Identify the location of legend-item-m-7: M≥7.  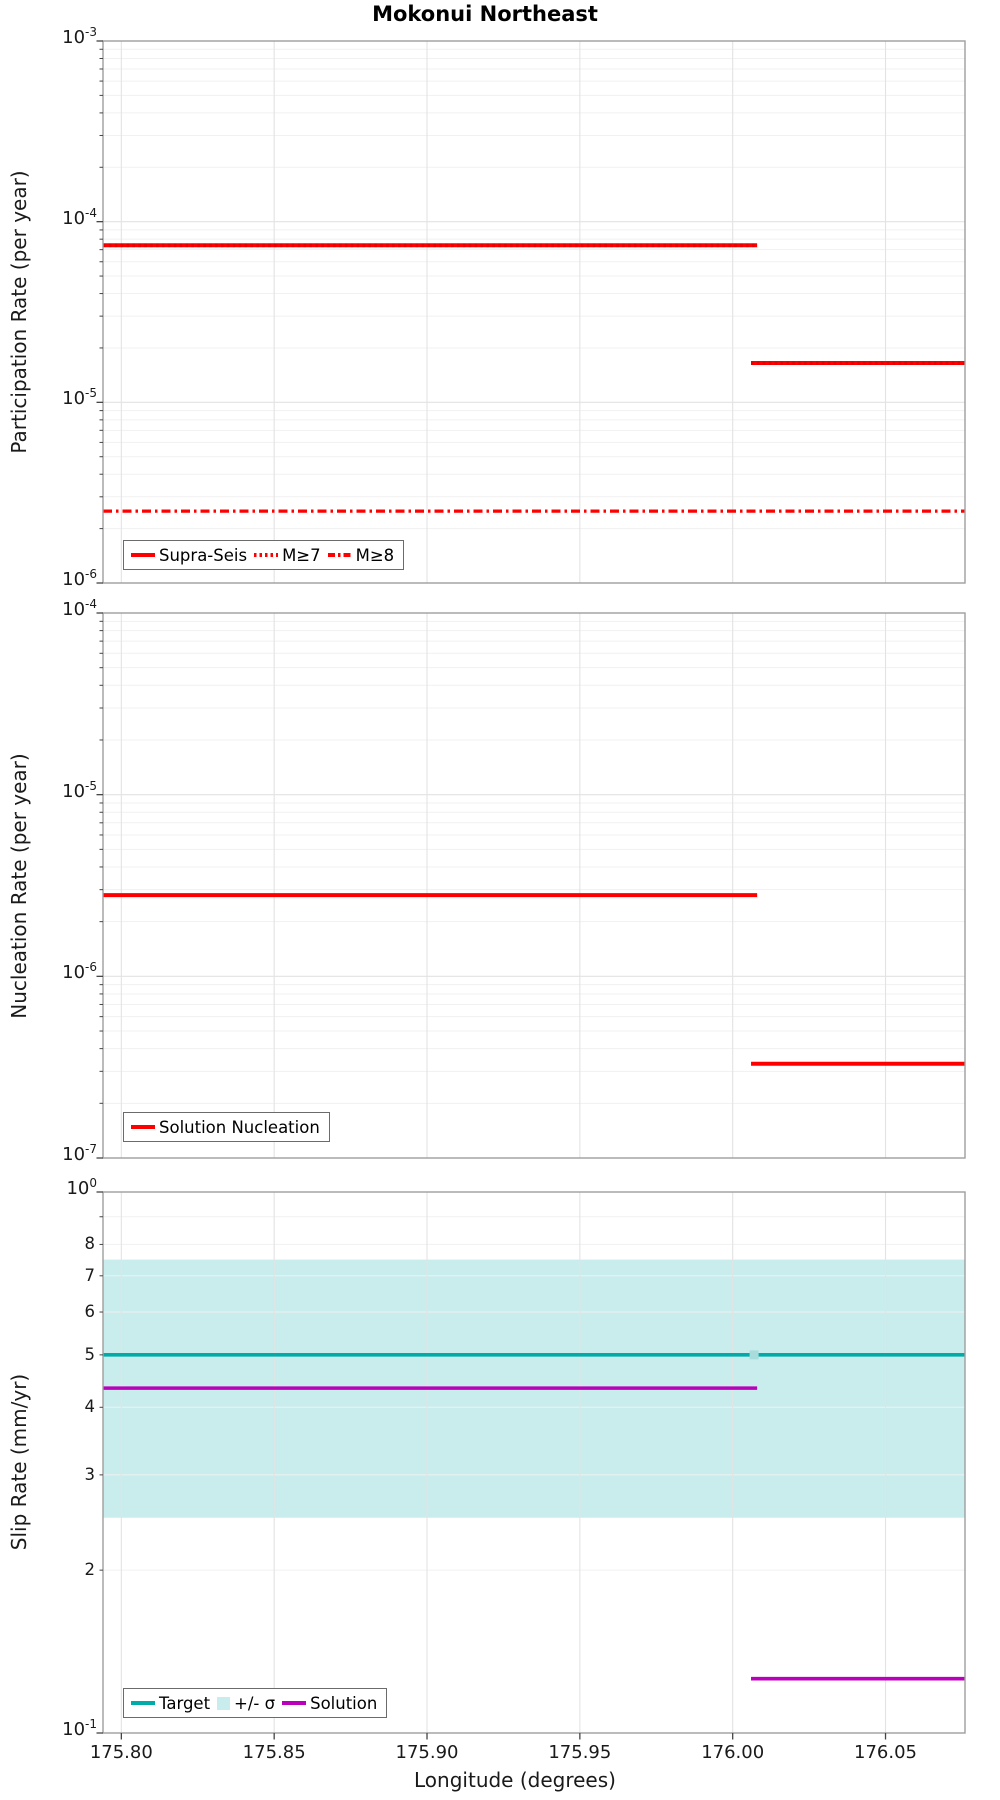
(287, 555).